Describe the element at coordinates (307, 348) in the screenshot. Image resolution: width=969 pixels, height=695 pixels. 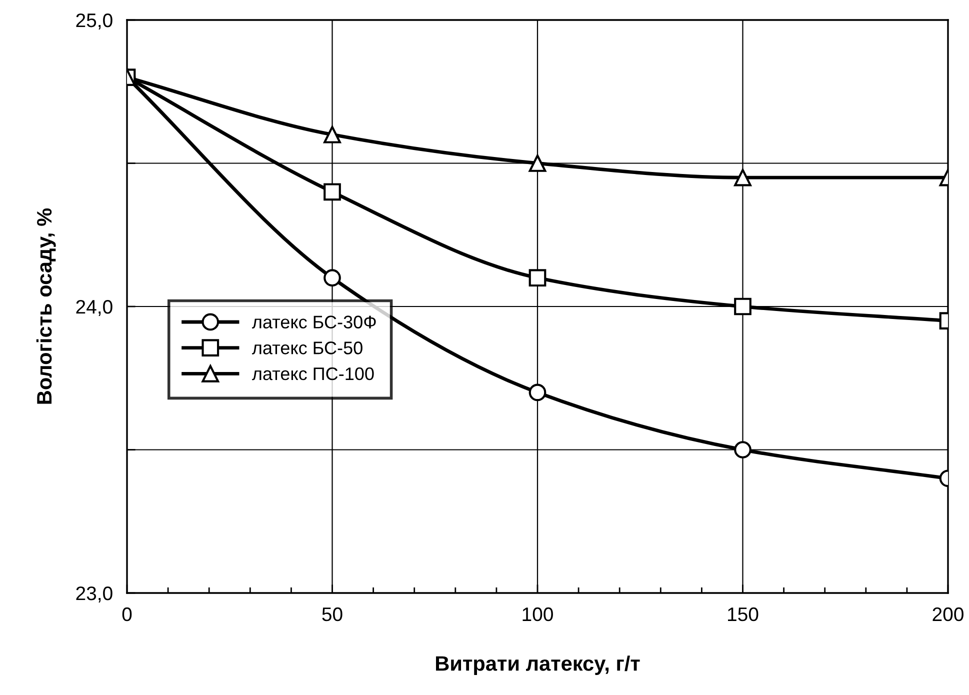
I see `legend-label: латекс БС-50` at that location.